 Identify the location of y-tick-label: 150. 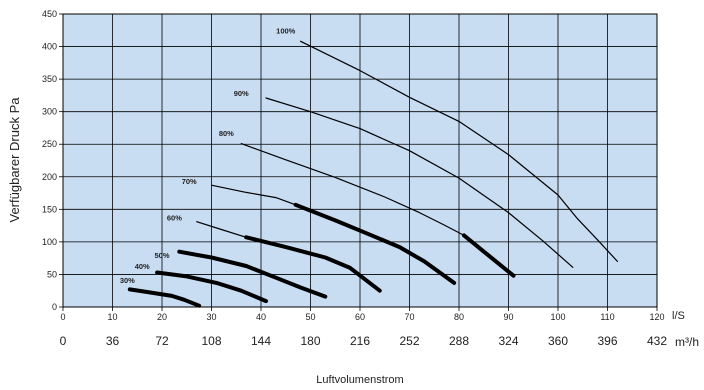
(49, 209).